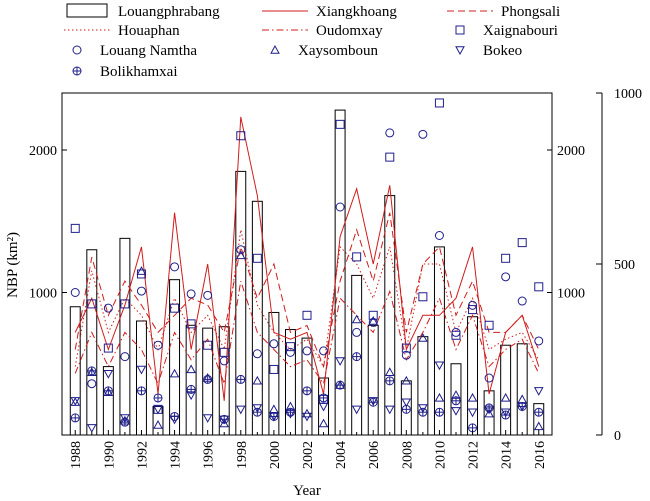 The image size is (650, 501). What do you see at coordinates (92, 342) in the screenshot?
I see `bar-louangphrabang-1989` at bounding box center [92, 342].